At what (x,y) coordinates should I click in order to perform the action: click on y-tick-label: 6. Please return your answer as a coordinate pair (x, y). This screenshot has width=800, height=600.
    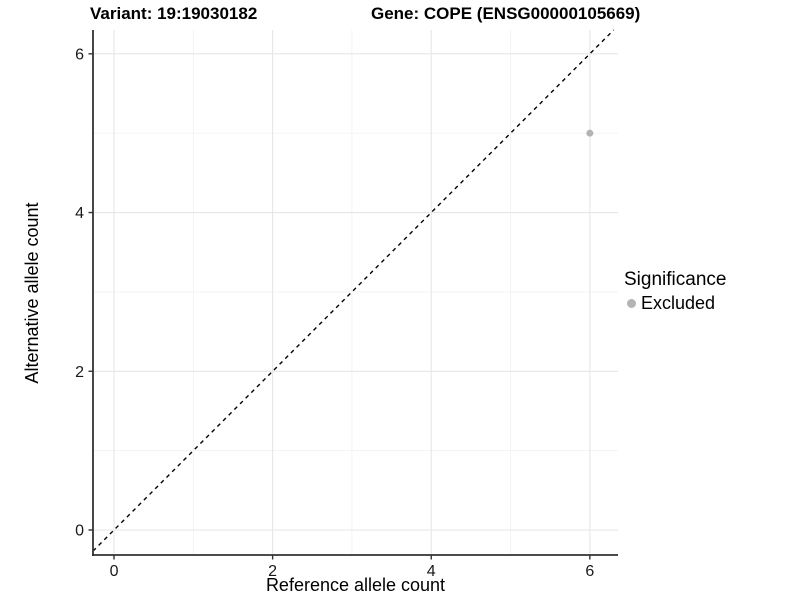
    Looking at the image, I should click on (79, 54).